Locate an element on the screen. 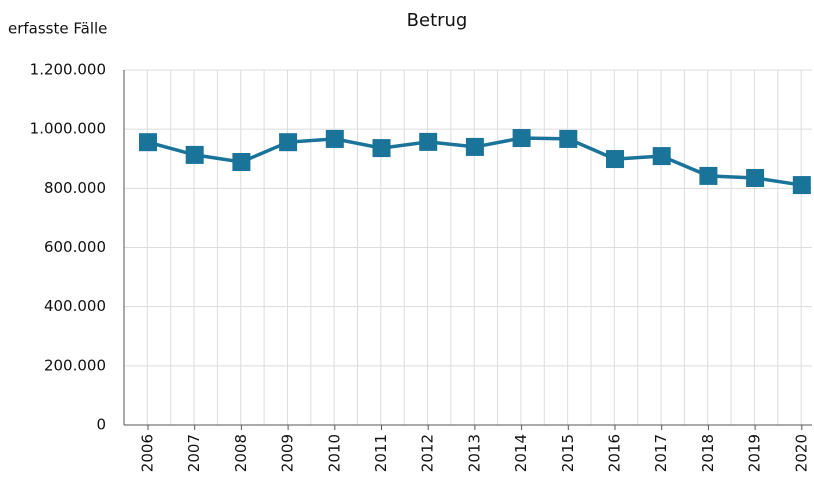  x-tick-label: 2020 is located at coordinates (801, 453).